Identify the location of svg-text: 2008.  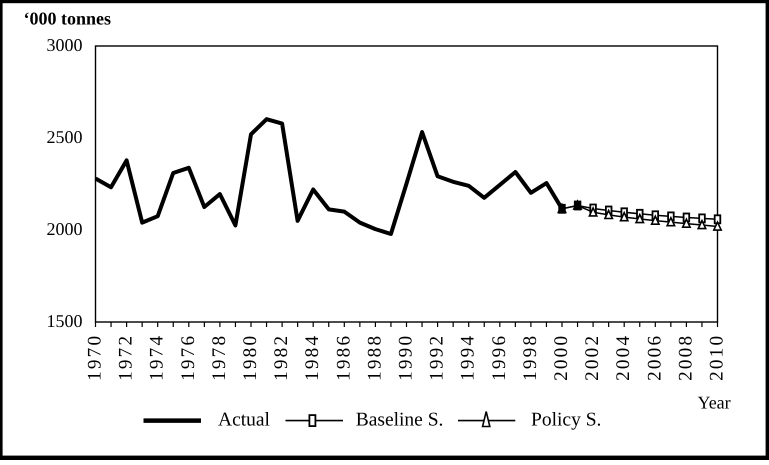
(685, 357).